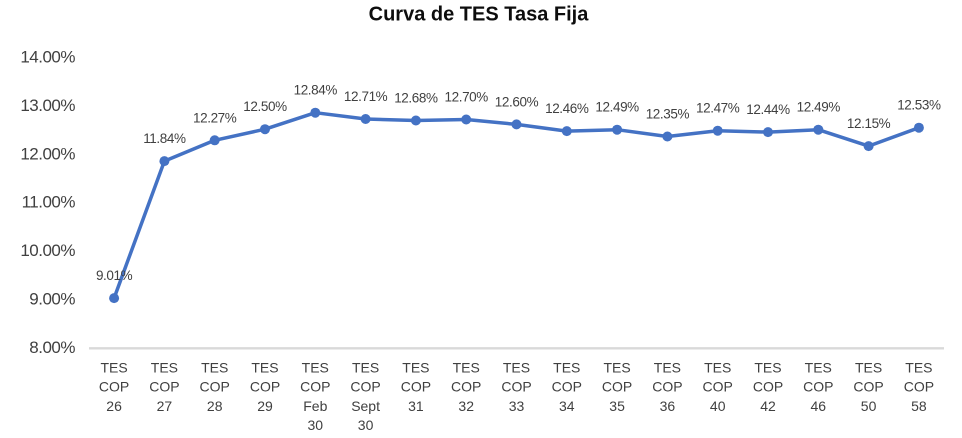 The height and width of the screenshot is (438, 962). What do you see at coordinates (768, 406) in the screenshot?
I see `svg-text: 42` at bounding box center [768, 406].